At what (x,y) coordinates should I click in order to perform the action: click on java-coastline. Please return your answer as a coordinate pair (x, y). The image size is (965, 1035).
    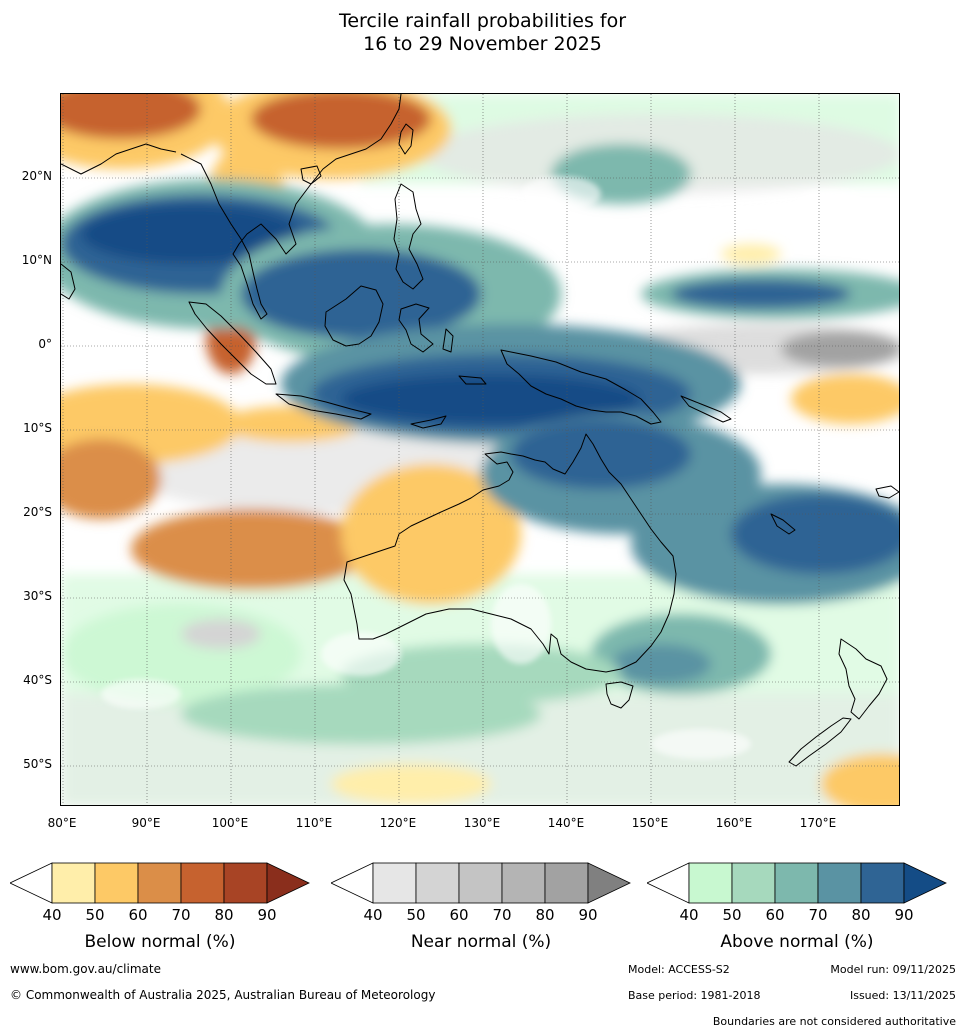
    Looking at the image, I should click on (323, 406).